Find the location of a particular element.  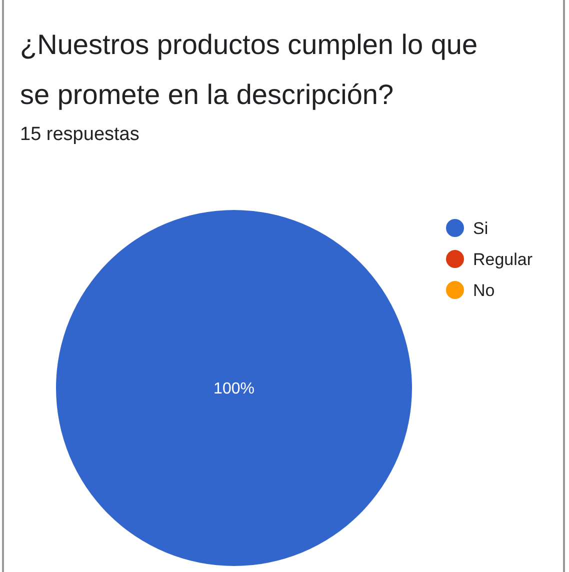

data-label: 100% is located at coordinates (234, 389).